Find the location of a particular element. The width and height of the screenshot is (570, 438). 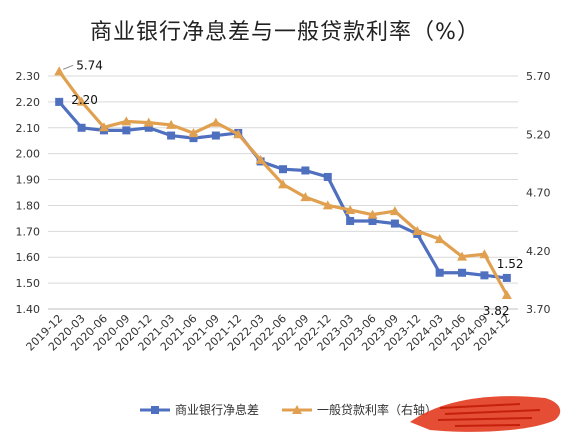

legend-triangle-marker is located at coordinates (297, 409).